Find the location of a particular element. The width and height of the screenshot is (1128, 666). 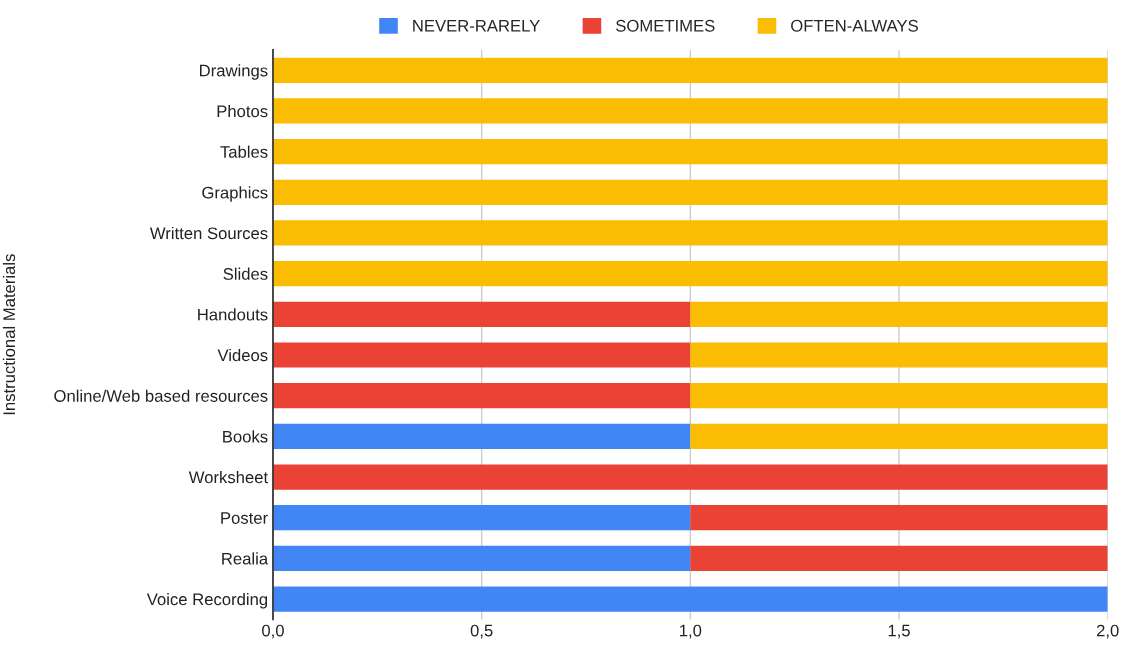

legend-label: NEVER-RARELY is located at coordinates (476, 26).